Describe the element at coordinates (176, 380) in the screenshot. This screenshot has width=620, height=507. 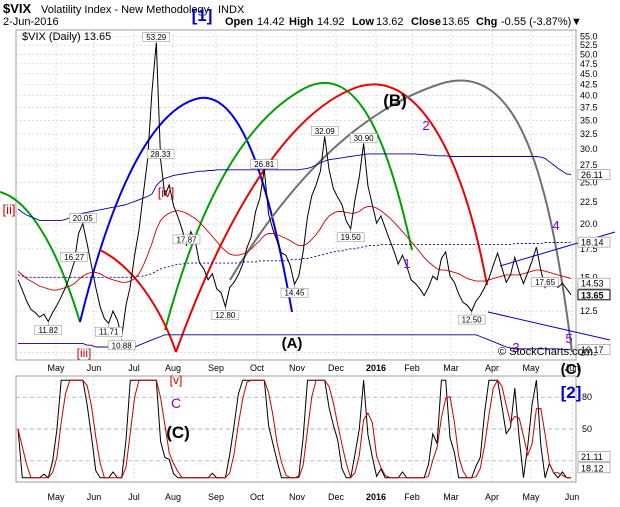
I see `oscillator-wave-label: [v]` at that location.